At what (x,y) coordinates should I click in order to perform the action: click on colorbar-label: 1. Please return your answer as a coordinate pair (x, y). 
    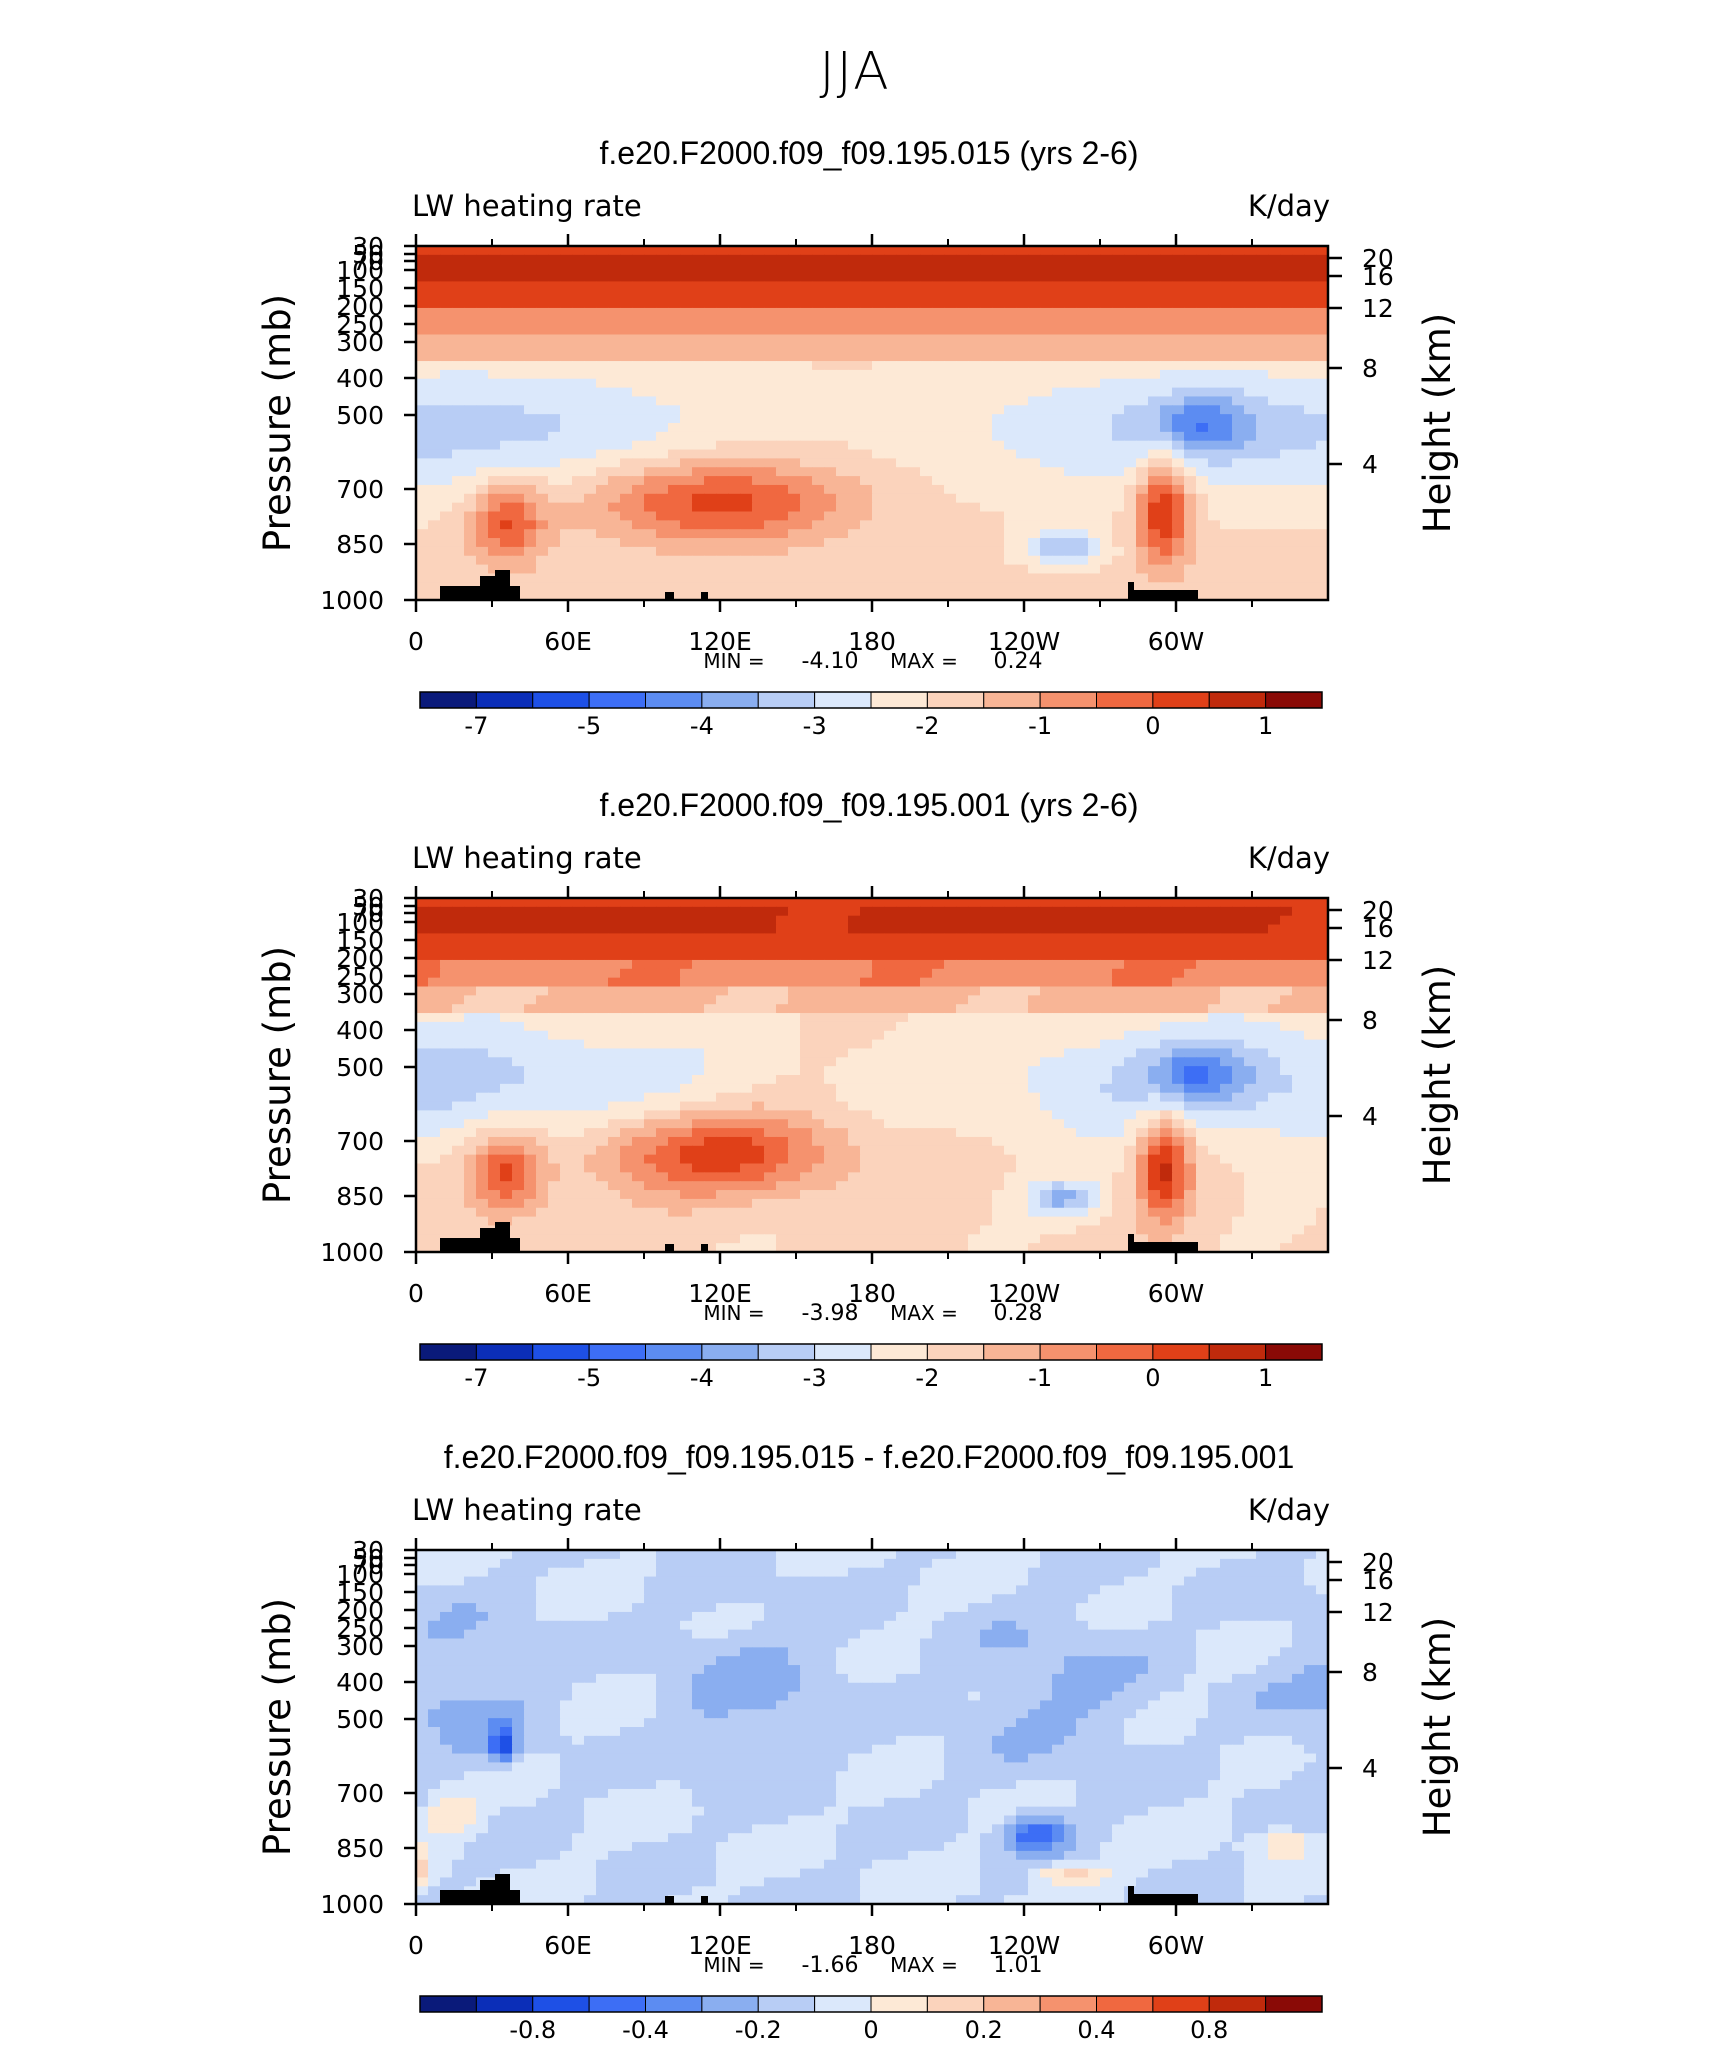
    Looking at the image, I should click on (1265, 726).